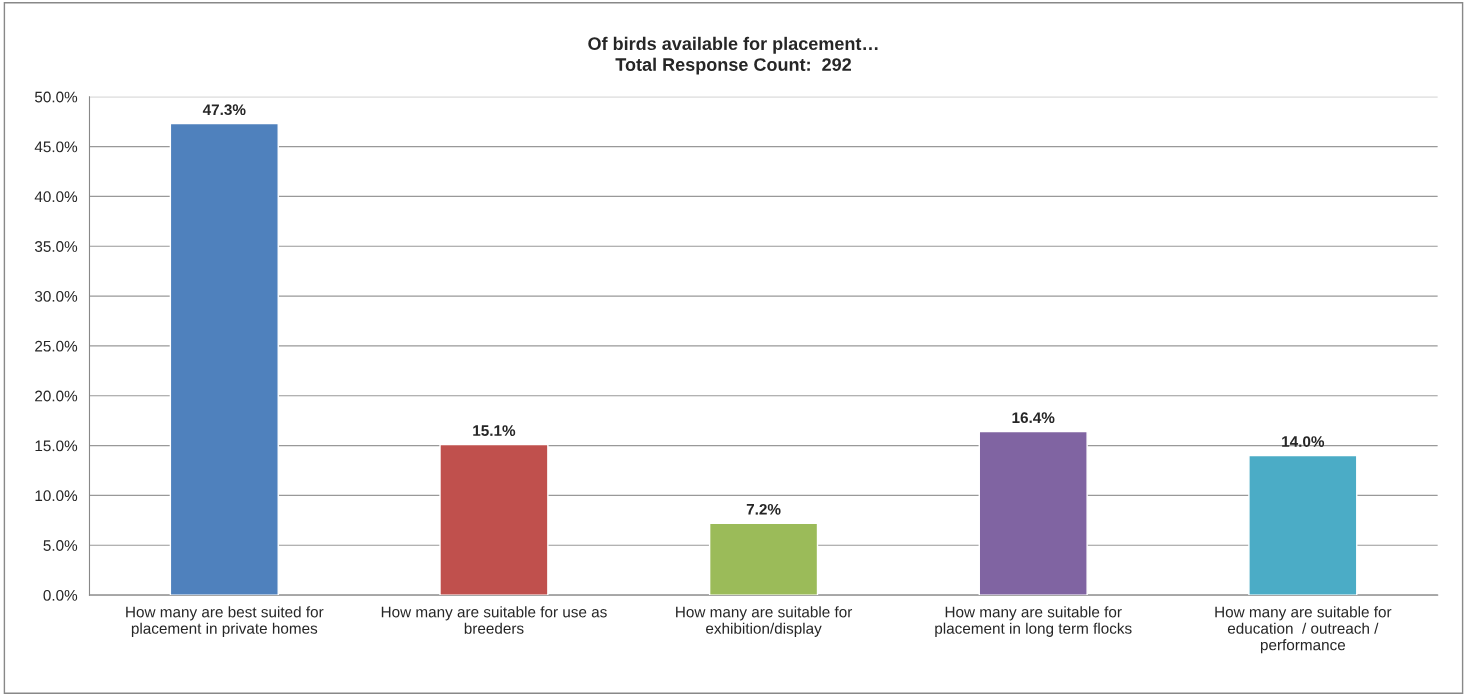  Describe the element at coordinates (56, 446) in the screenshot. I see `y-tick-label: 15.0%` at that location.